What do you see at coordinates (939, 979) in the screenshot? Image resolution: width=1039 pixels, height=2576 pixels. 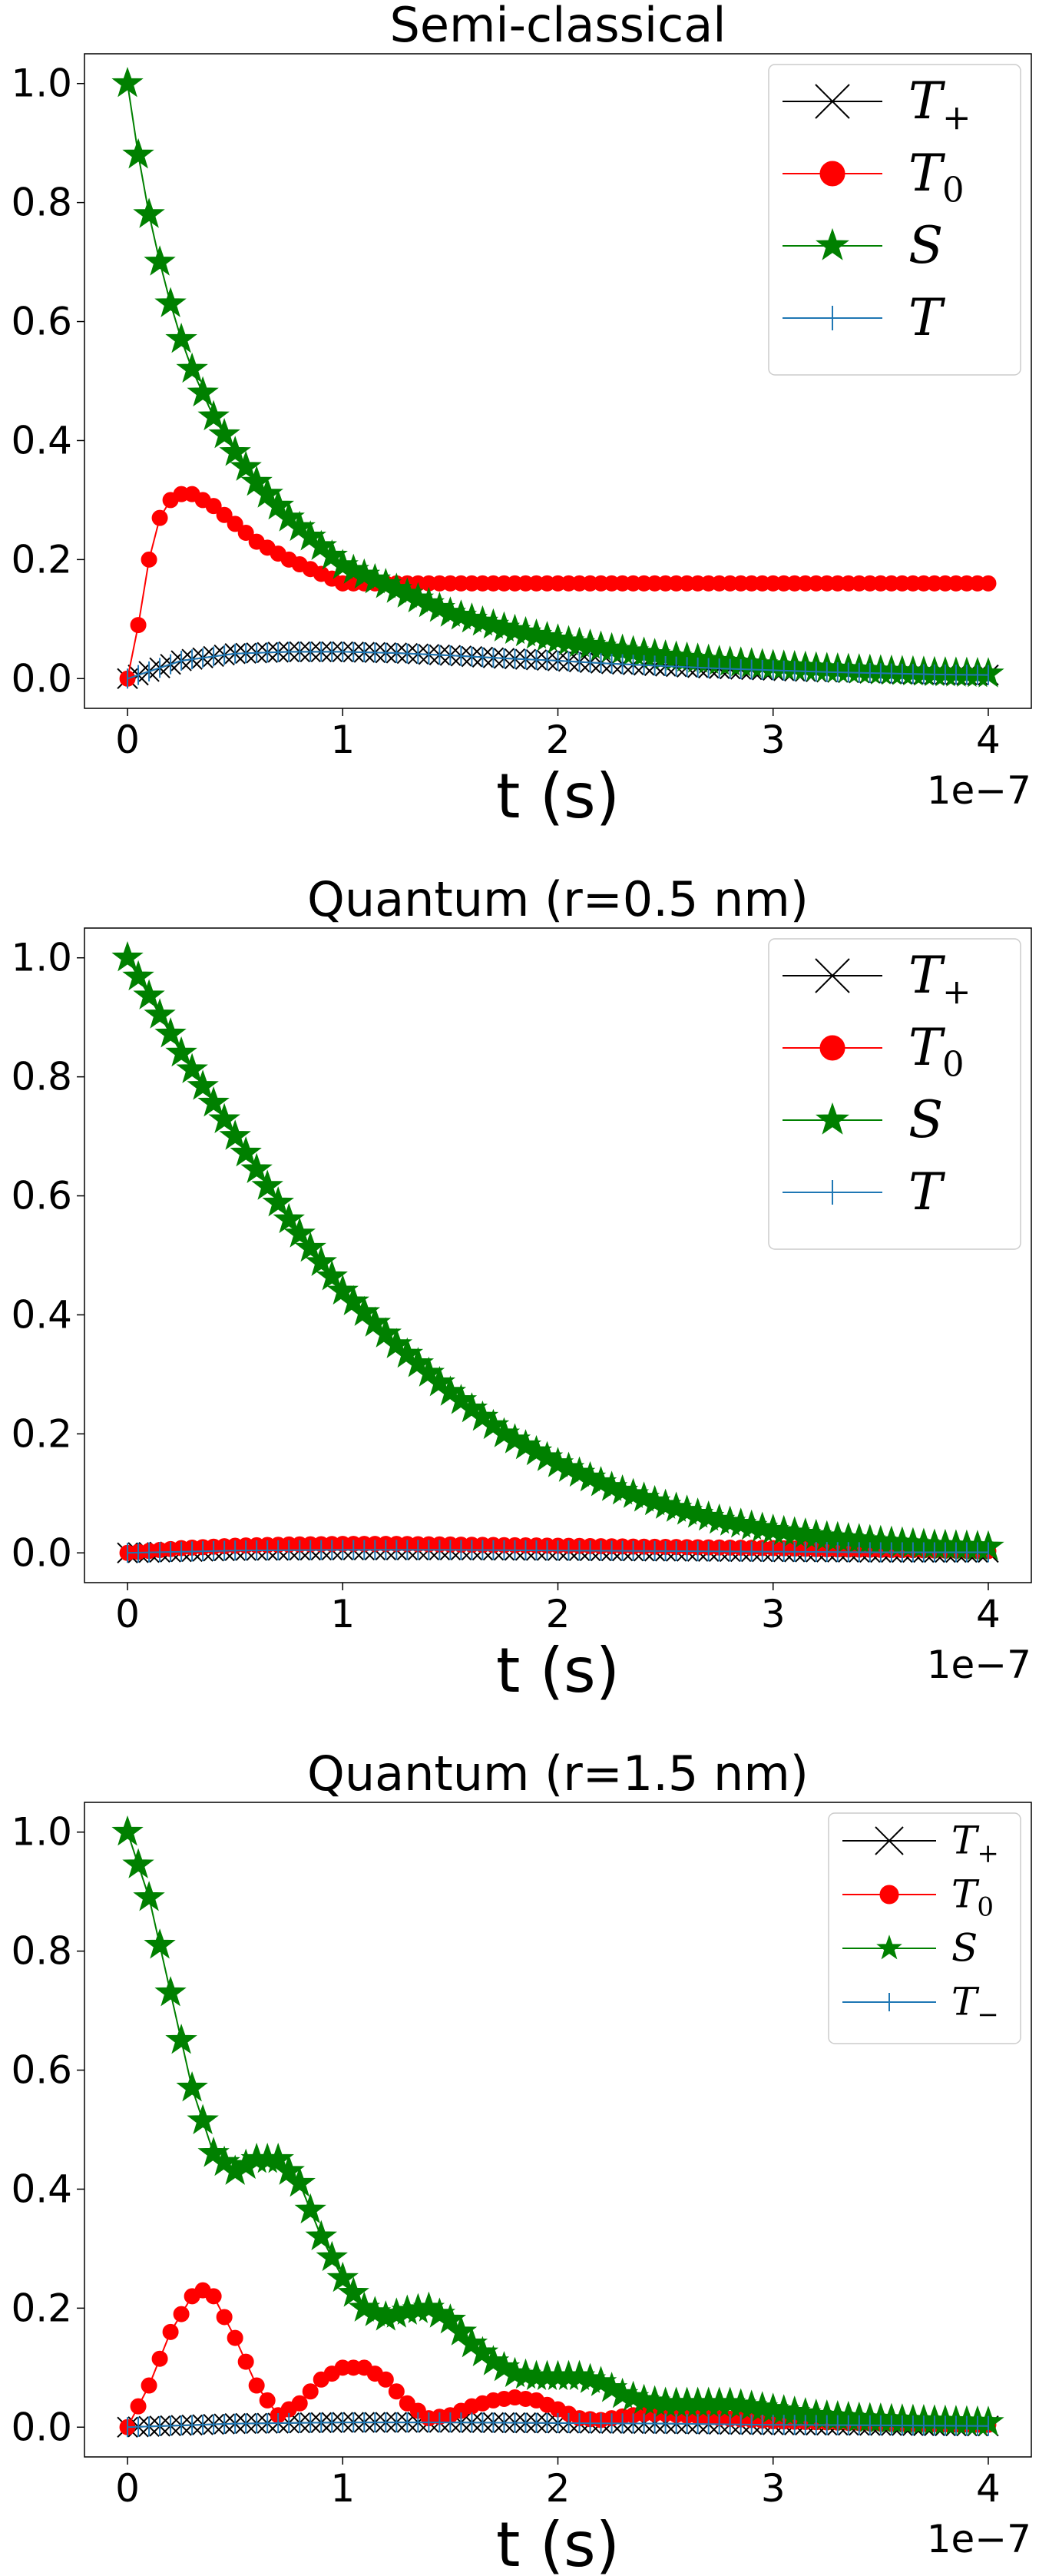 I see `legend-label: T+` at bounding box center [939, 979].